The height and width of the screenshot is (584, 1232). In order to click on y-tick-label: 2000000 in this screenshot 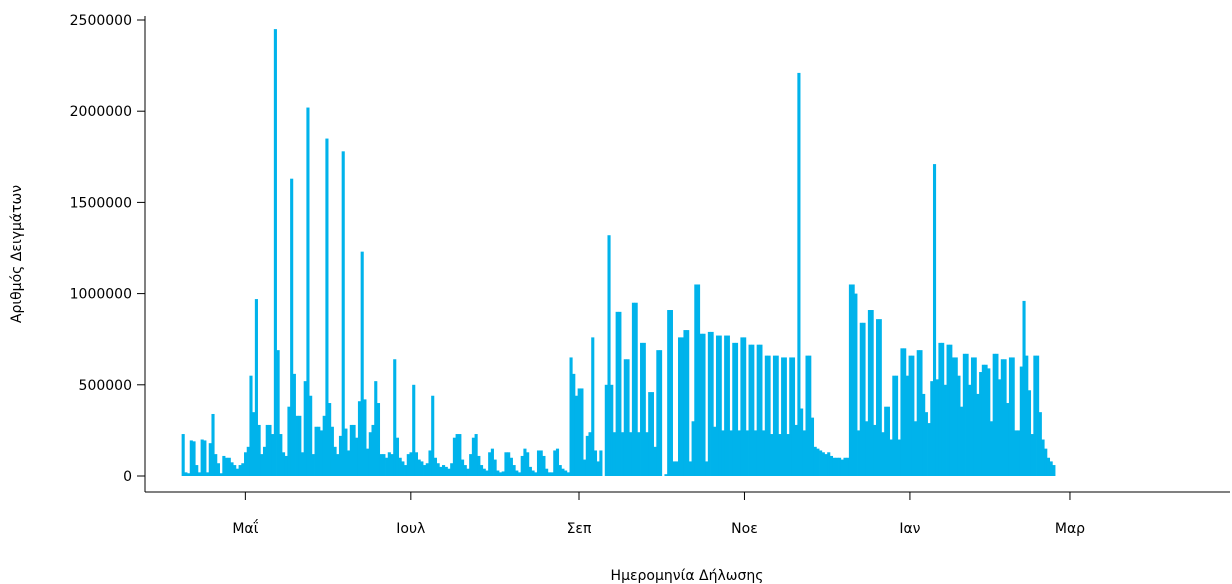, I will do `click(101, 112)`.